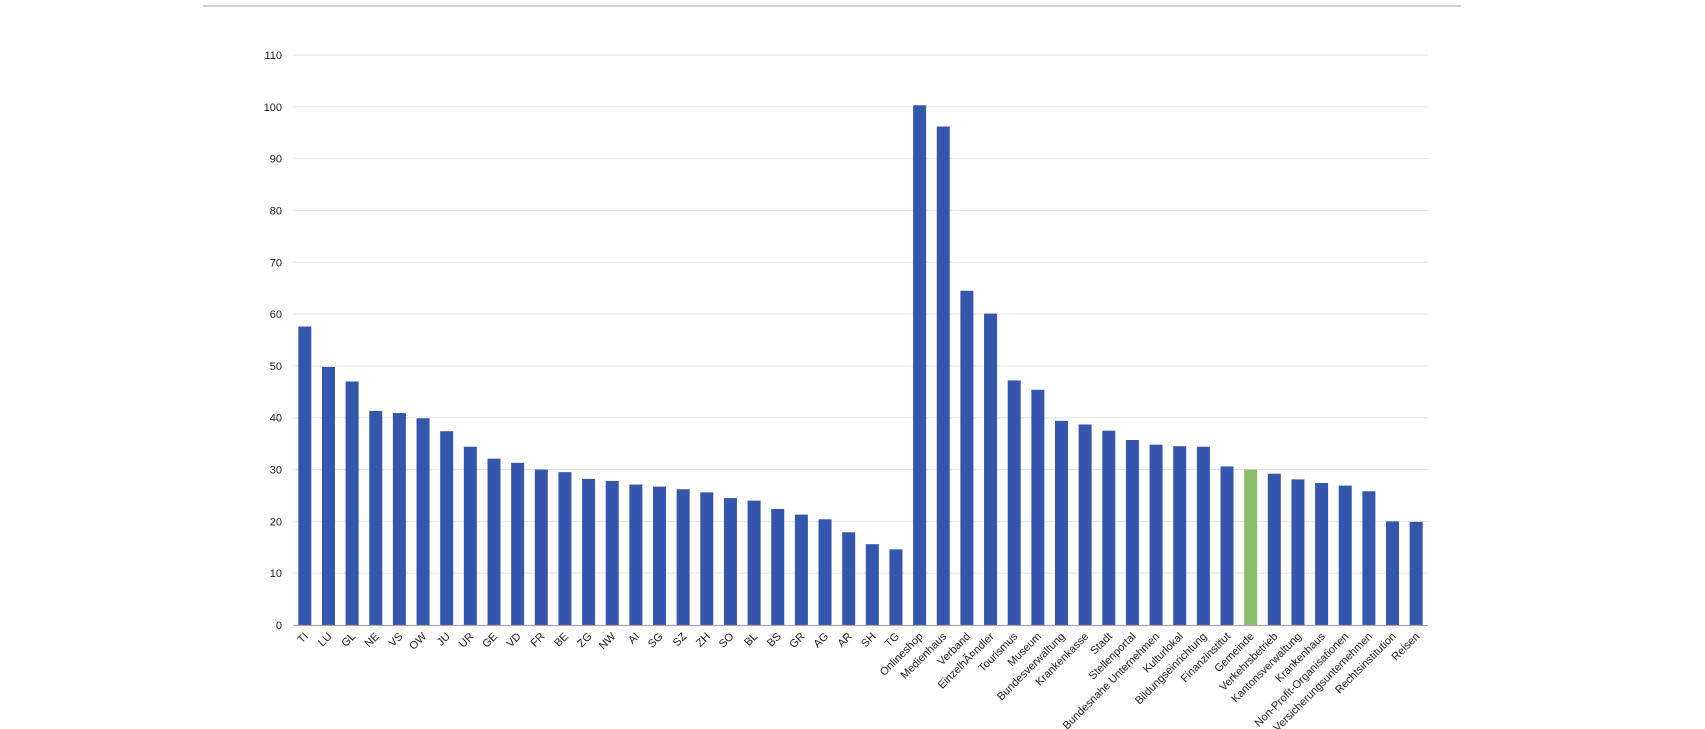 The width and height of the screenshot is (1705, 729). I want to click on bar-bs, so click(778, 566).